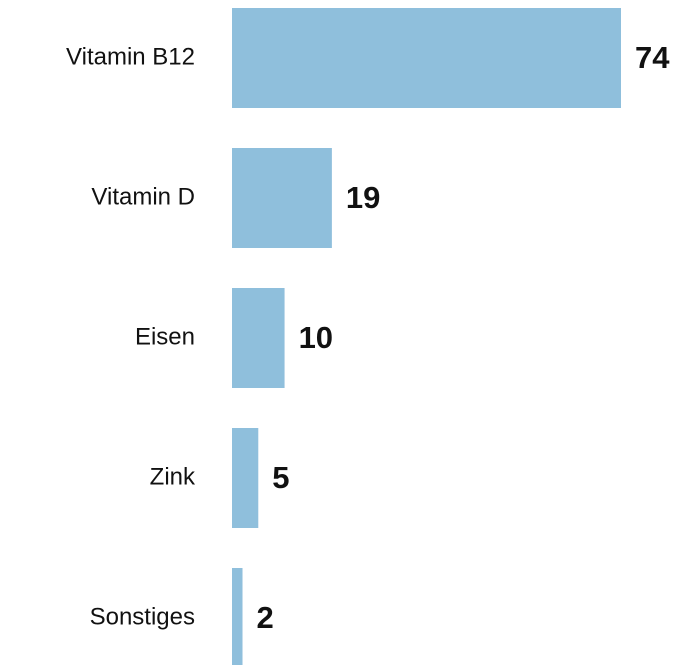  Describe the element at coordinates (142, 616) in the screenshot. I see `category-label: Sonstiges` at that location.